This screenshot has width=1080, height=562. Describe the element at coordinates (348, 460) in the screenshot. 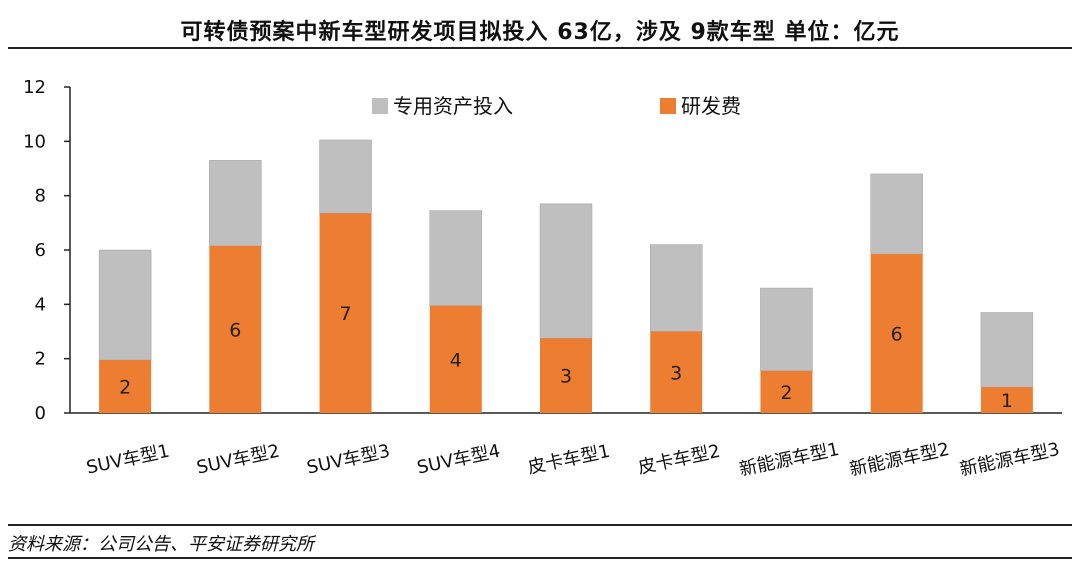

I see `x-tick-label: SUV车型3` at that location.